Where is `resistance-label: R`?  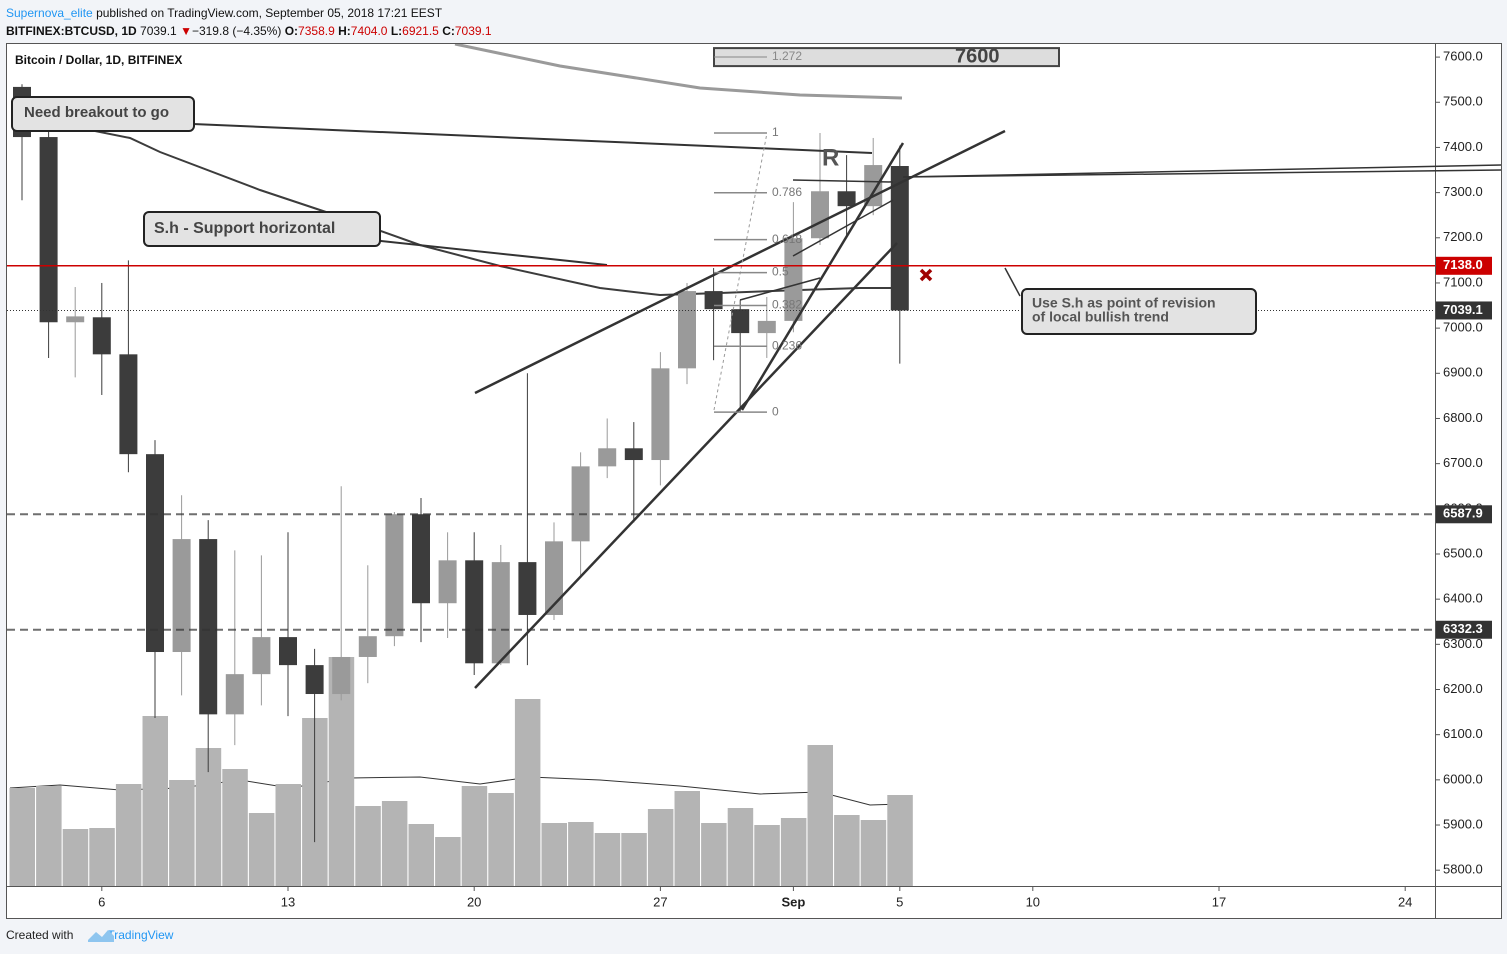
resistance-label: R is located at coordinates (830, 157).